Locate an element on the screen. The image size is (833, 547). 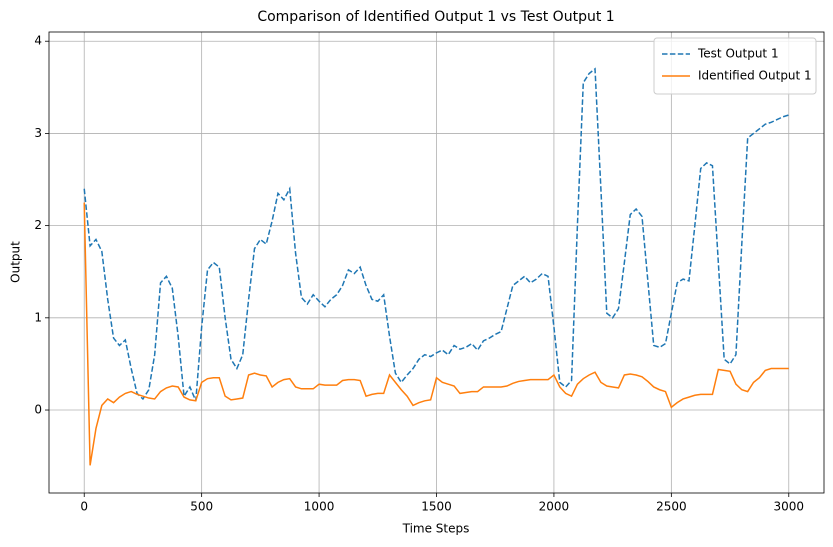
x-tick-label: 1500 is located at coordinates (436, 507).